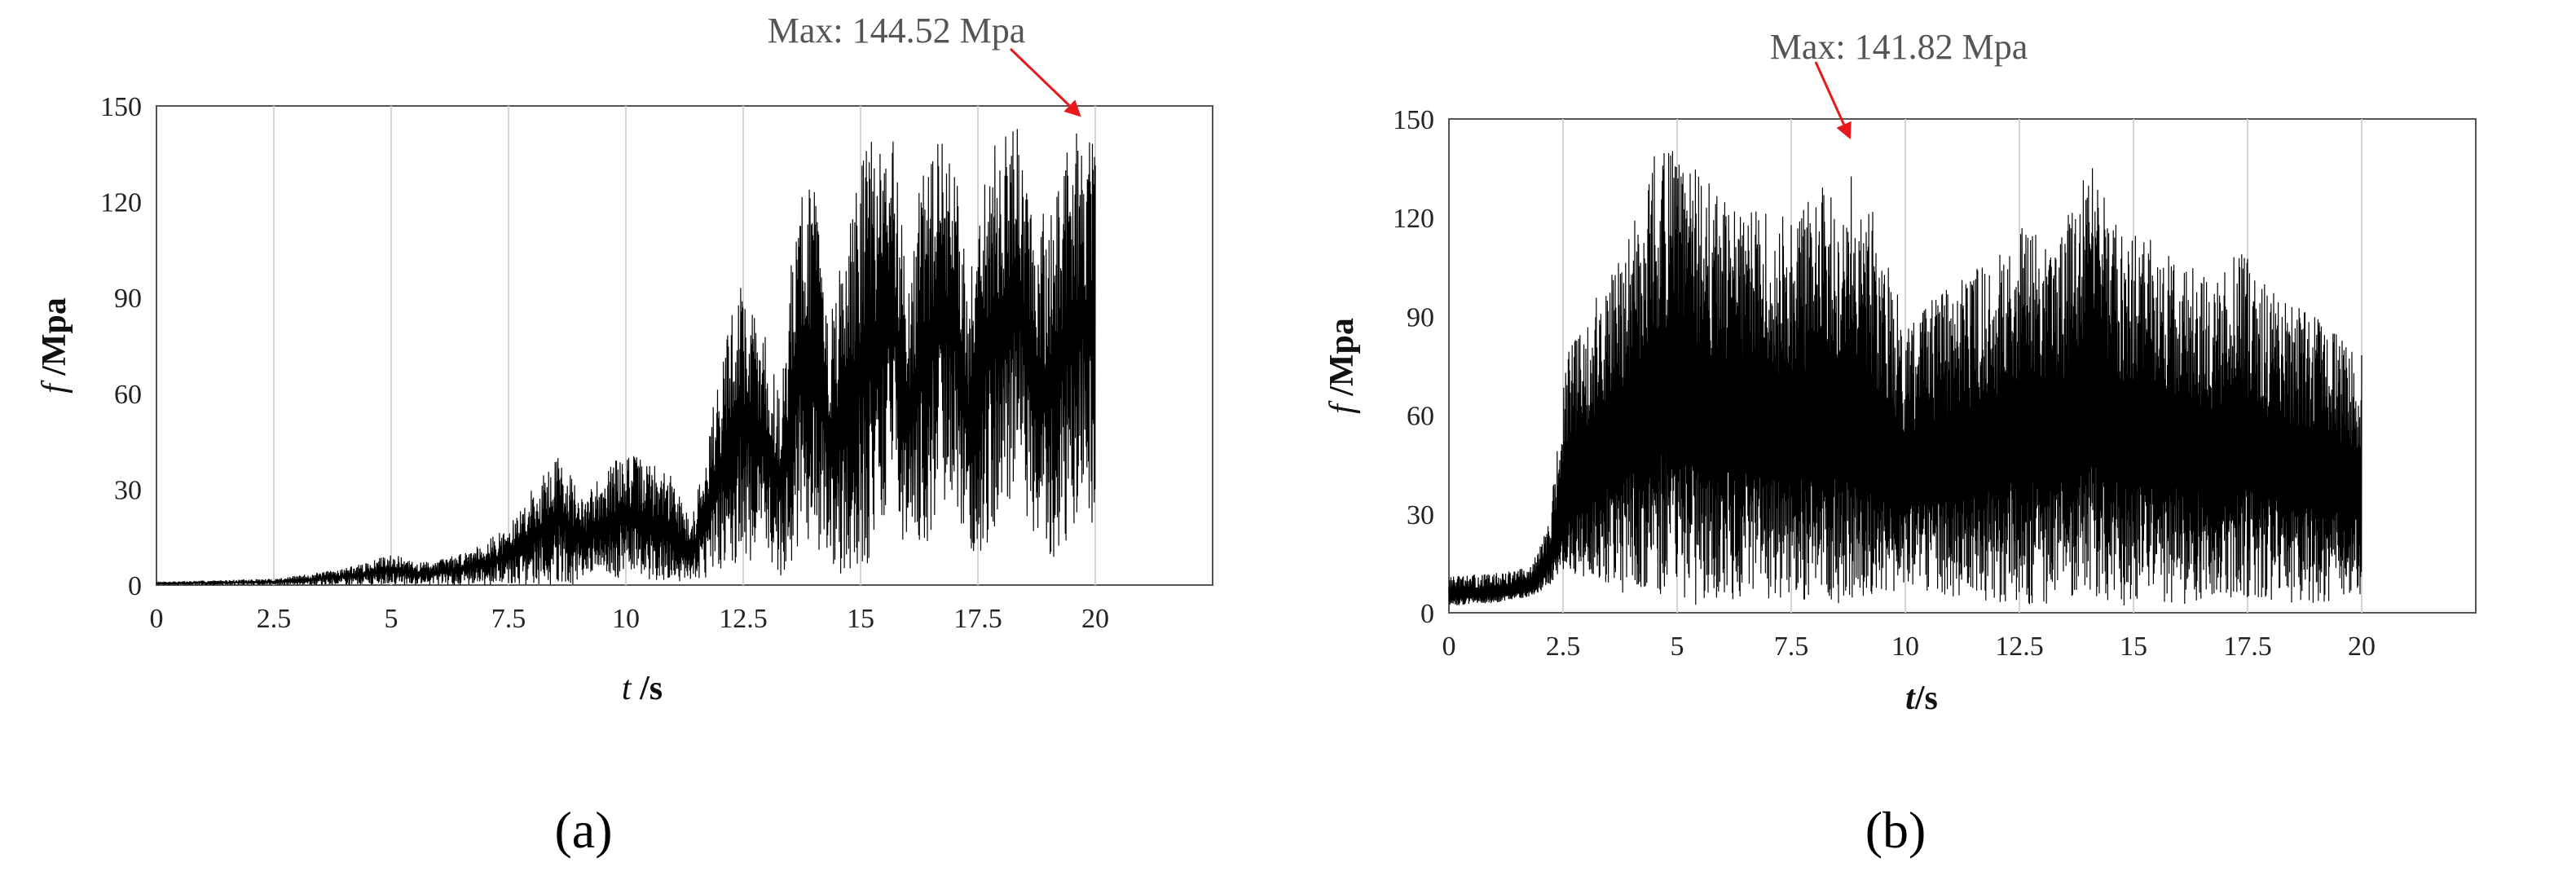 This screenshot has height=889, width=2576. I want to click on chart-a-y-tick-label: 30, so click(128, 490).